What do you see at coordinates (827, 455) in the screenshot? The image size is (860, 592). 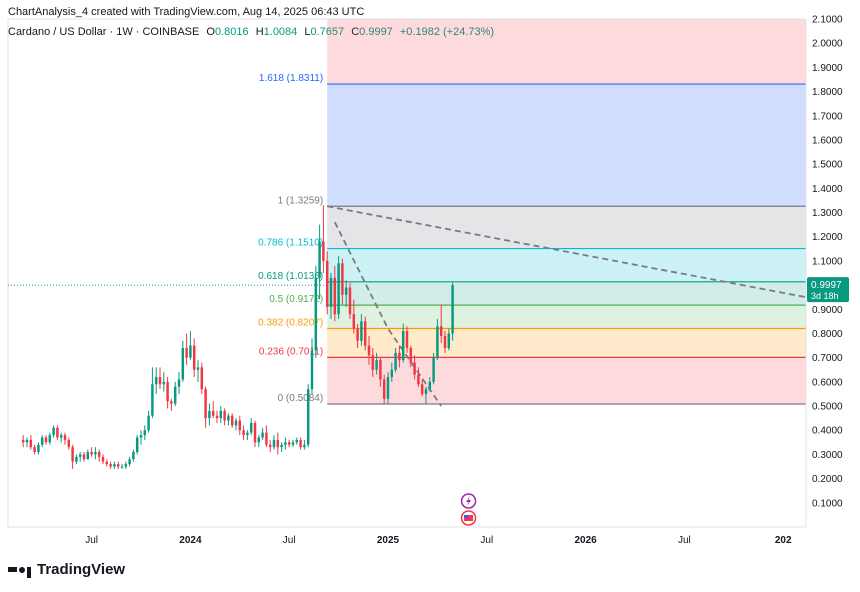 I see `y-tick-label: 0.3000` at bounding box center [827, 455].